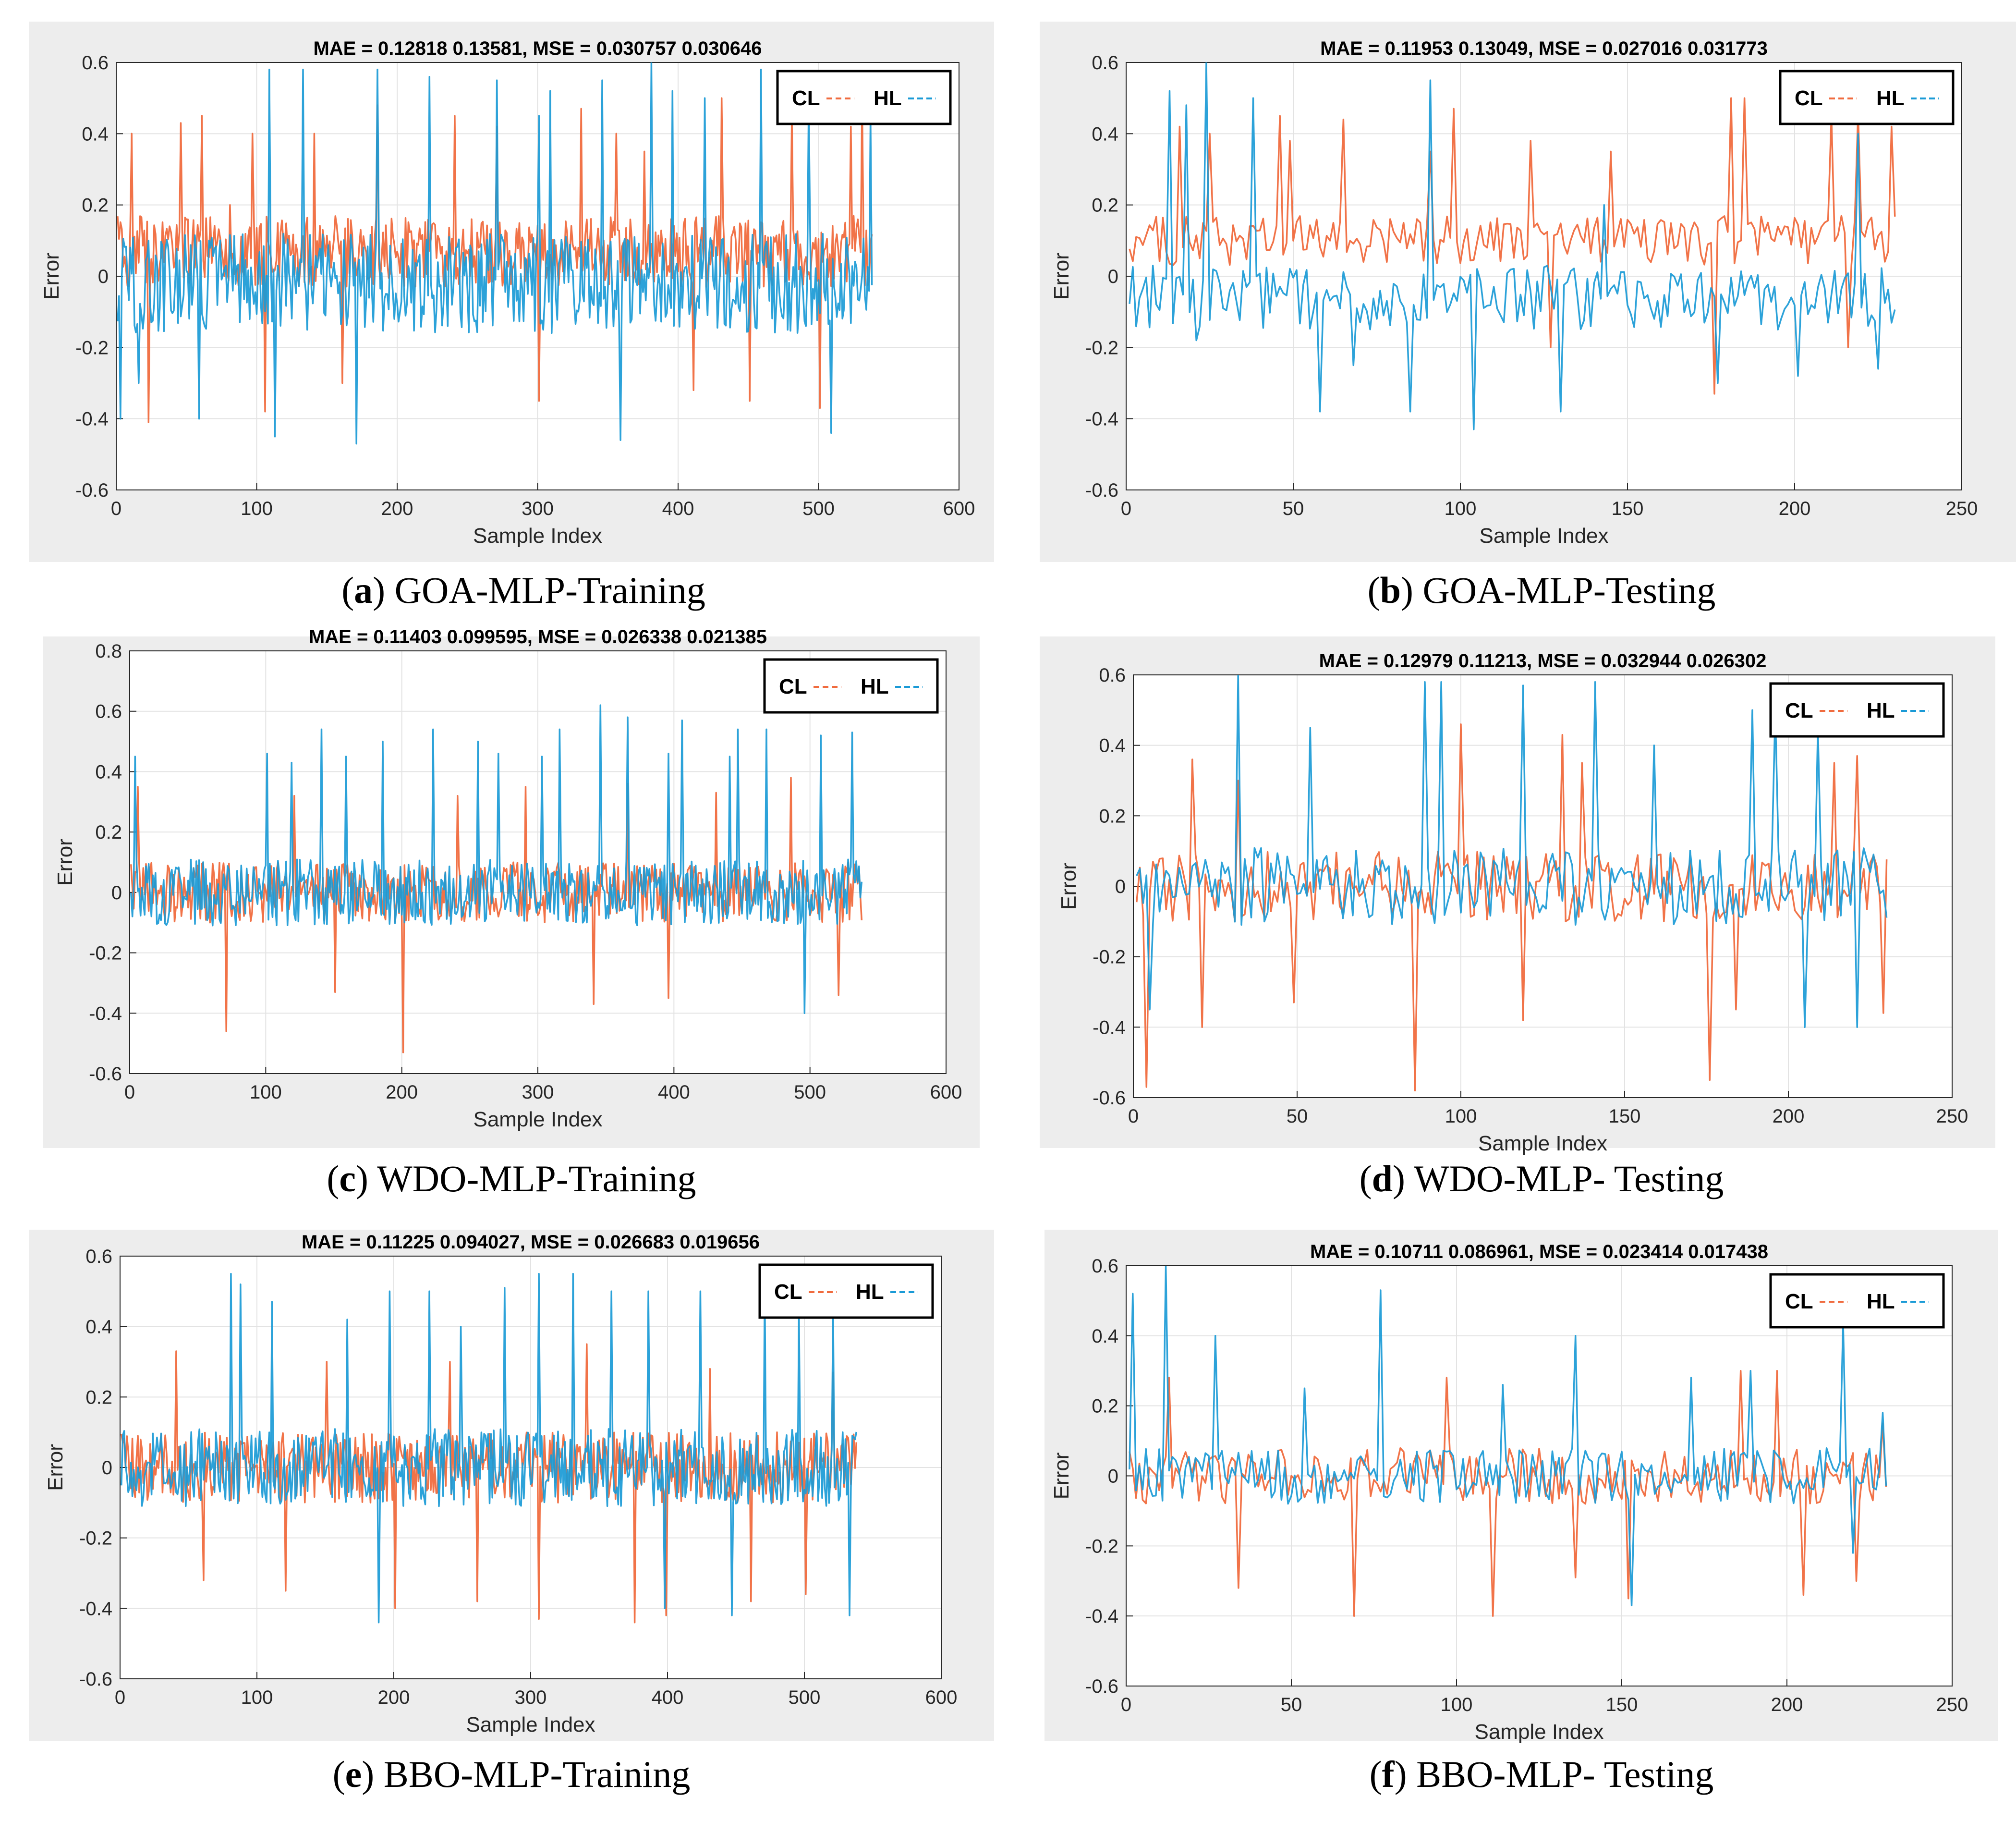  What do you see at coordinates (1383, 1178) in the screenshot?
I see `caption-letter: d` at bounding box center [1383, 1178].